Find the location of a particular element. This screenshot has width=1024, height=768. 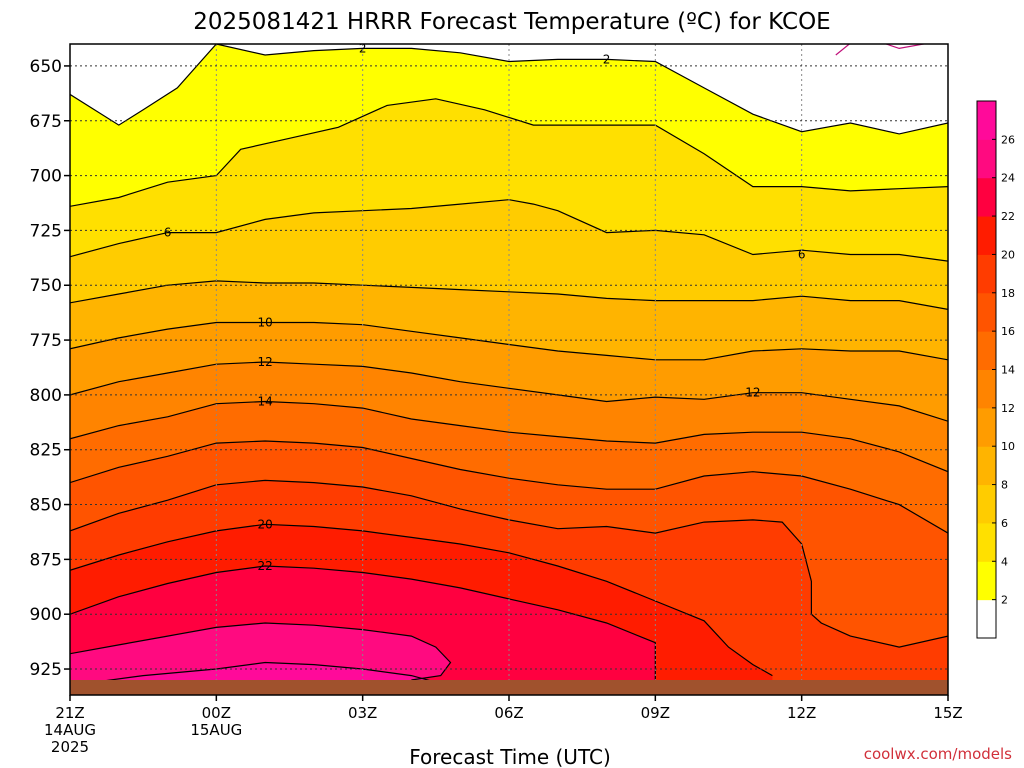

y-tick-label-9: 875 is located at coordinates (46, 560).